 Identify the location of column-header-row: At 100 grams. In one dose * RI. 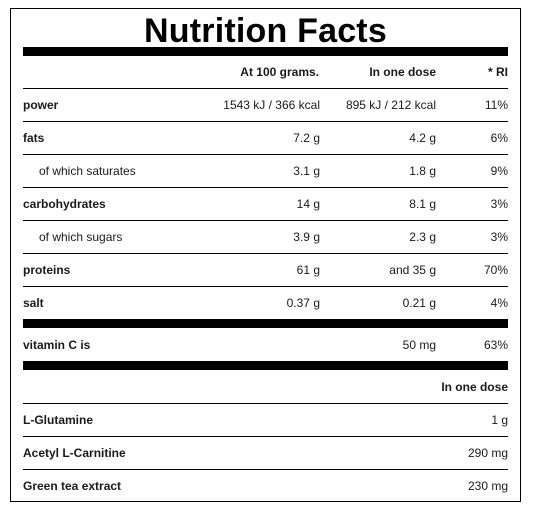
(265, 72).